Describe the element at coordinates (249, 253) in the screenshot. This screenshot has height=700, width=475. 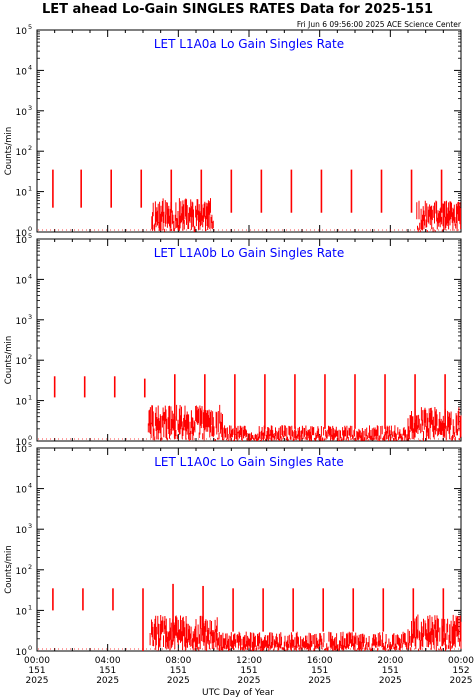
I see `panel-title: LET L1A0b Lo Gain Singles Rate` at that location.